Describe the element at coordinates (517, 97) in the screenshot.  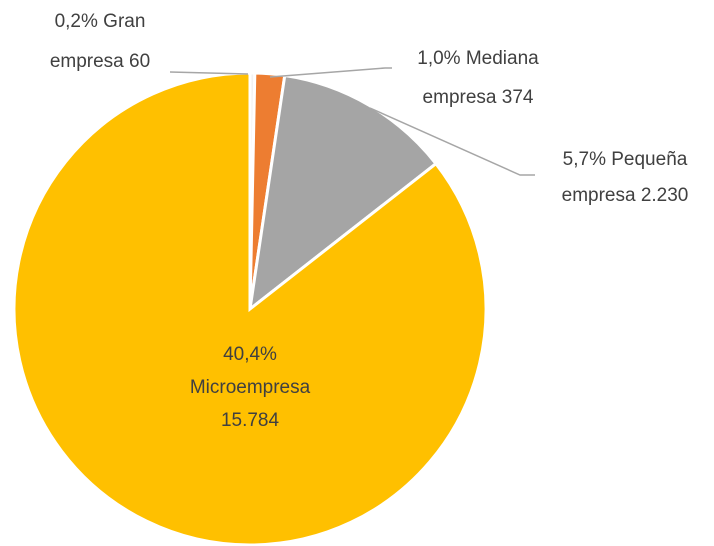
I see `value-label: 374` at that location.